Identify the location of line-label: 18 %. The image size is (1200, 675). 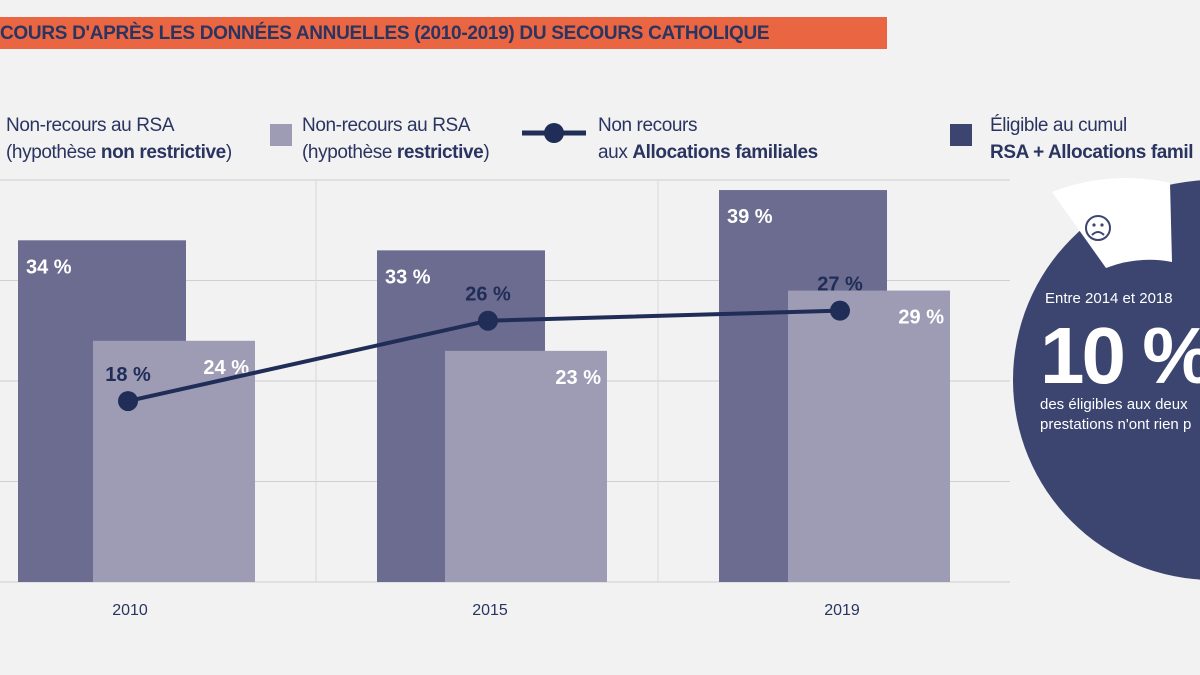
(128, 375).